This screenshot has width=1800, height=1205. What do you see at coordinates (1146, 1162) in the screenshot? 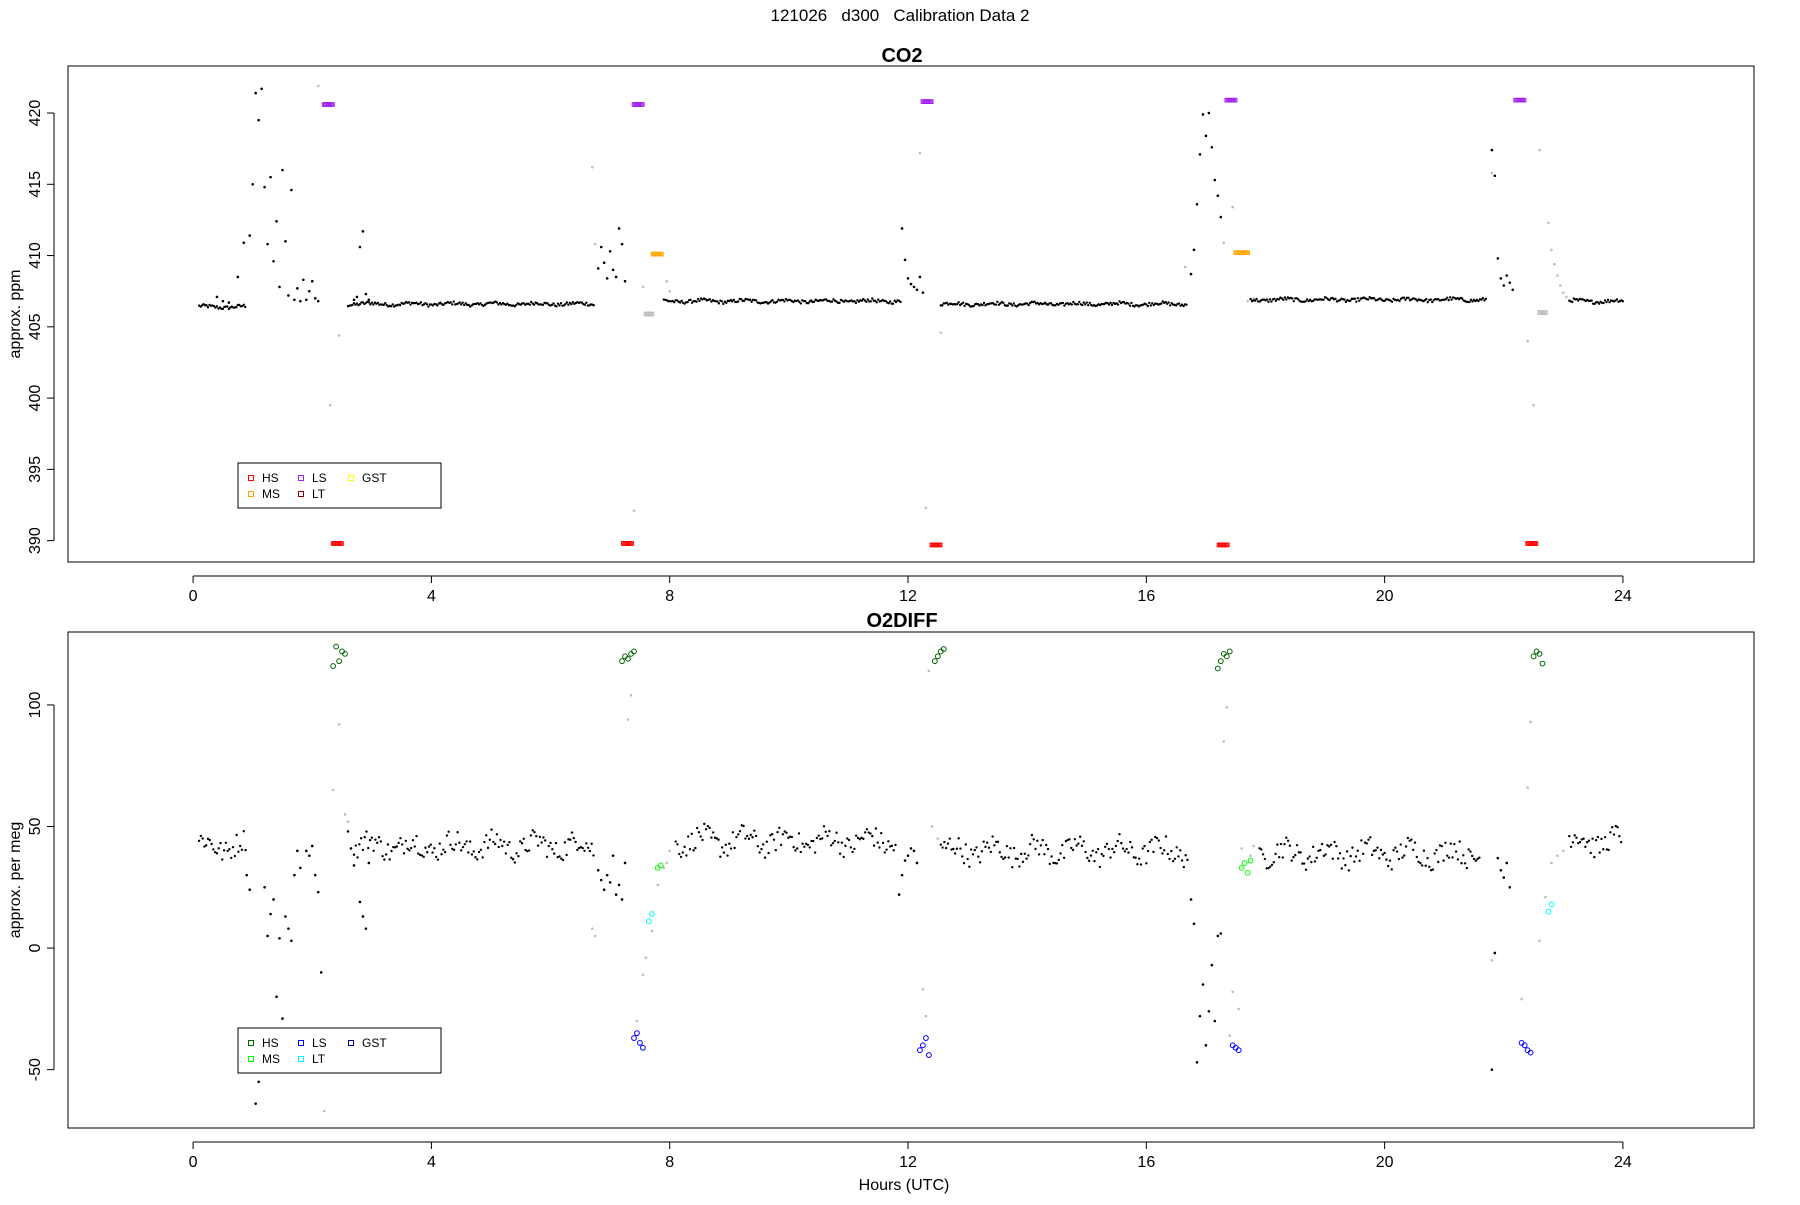
I see `o2diff-x-tick-label: 16` at bounding box center [1146, 1162].